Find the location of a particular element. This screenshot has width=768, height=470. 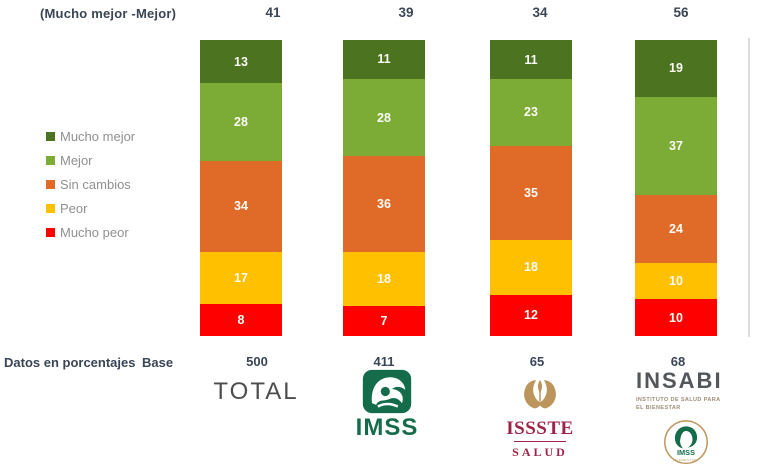

segment-value-label: 8 is located at coordinates (241, 319).